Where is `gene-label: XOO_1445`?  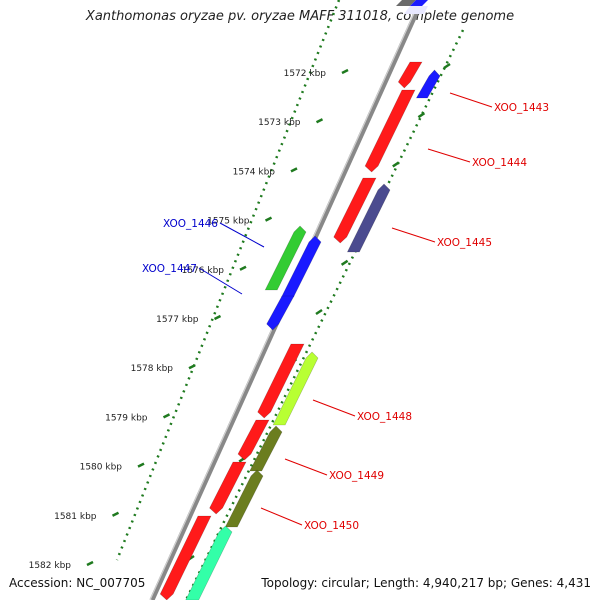
gene-label: XOO_1445 is located at coordinates (464, 243).